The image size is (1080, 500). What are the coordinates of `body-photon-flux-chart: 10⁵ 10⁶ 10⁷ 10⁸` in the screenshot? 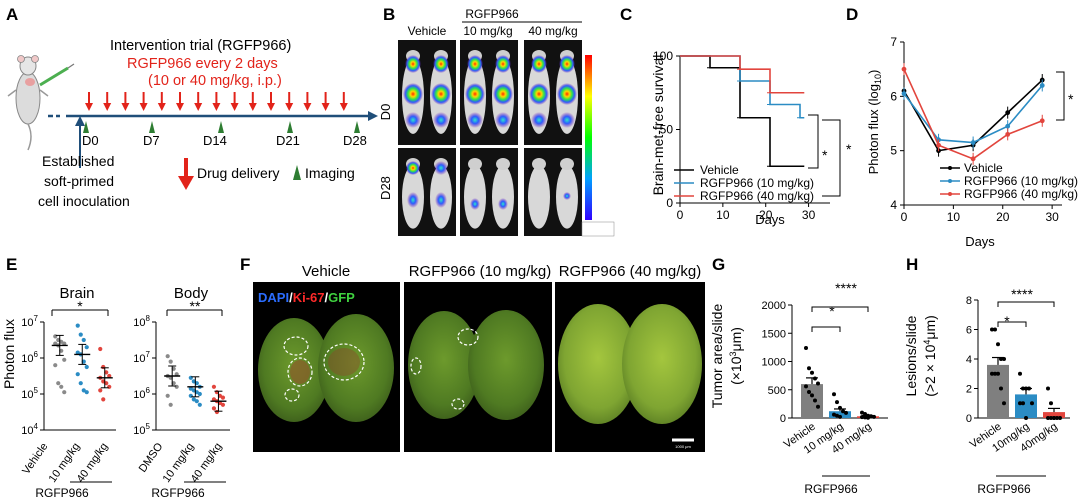 It's located at (181, 375).